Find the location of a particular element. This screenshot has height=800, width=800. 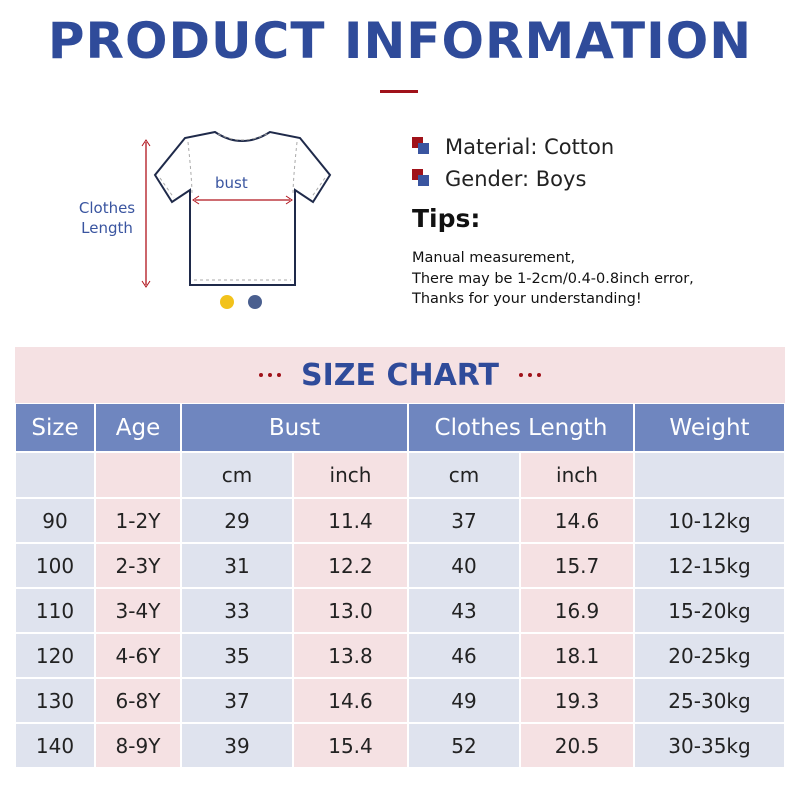

header-cell: Age is located at coordinates (138, 427).